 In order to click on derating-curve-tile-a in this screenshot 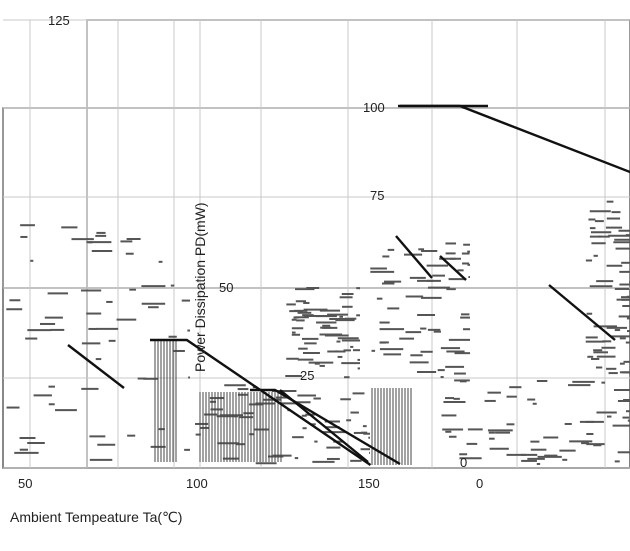, I will do `click(514, 139)`.